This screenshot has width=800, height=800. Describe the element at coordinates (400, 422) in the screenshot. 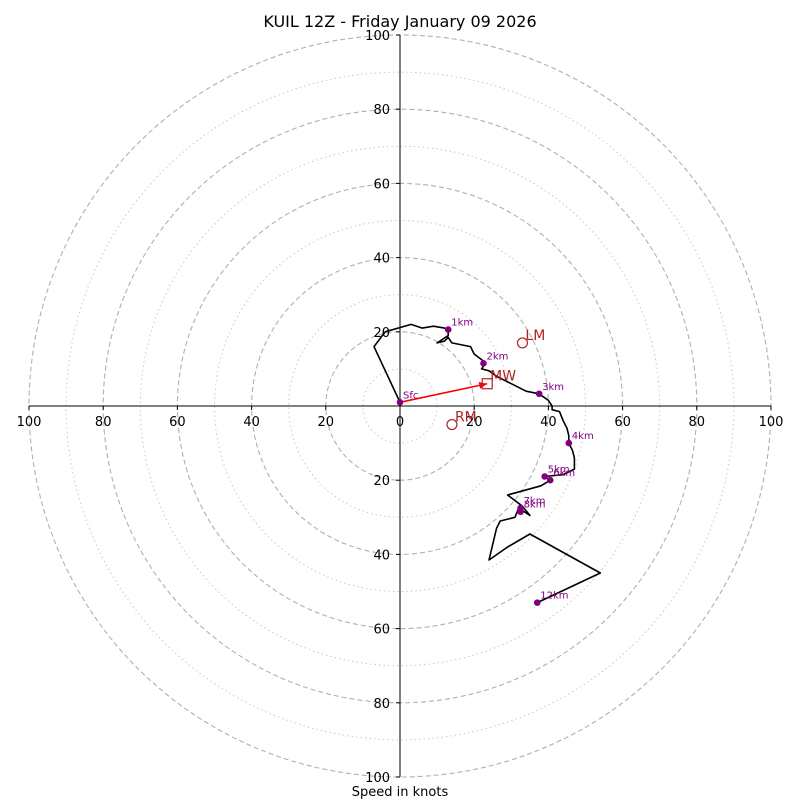

I see `x-tick-label: 0` at that location.